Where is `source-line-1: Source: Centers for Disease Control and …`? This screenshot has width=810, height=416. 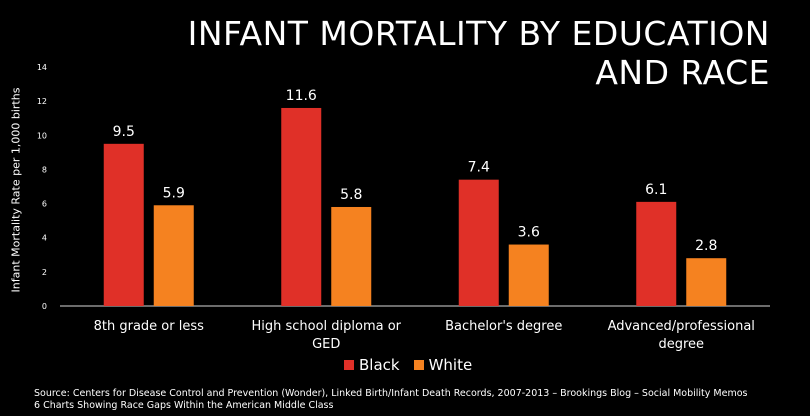 source-line-1: Source: Centers for Disease Control and … is located at coordinates (391, 393).